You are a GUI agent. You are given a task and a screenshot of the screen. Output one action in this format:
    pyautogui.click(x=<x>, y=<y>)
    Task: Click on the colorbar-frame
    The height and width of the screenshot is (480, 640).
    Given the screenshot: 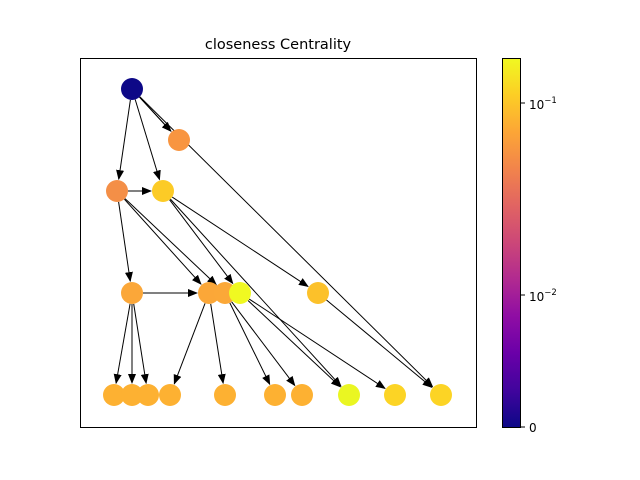 What is the action you would take?
    pyautogui.click(x=511, y=243)
    